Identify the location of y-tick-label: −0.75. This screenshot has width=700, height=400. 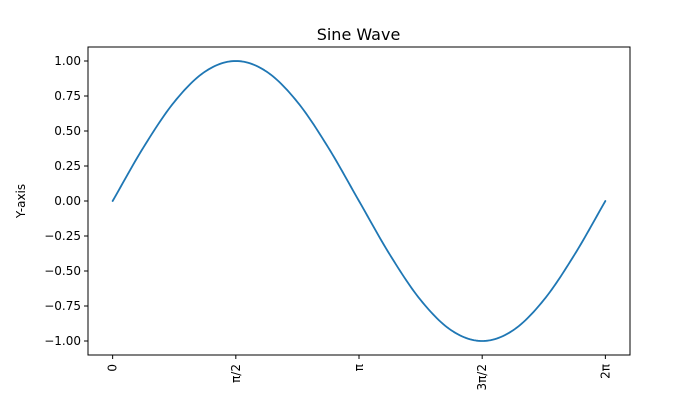
(62, 306).